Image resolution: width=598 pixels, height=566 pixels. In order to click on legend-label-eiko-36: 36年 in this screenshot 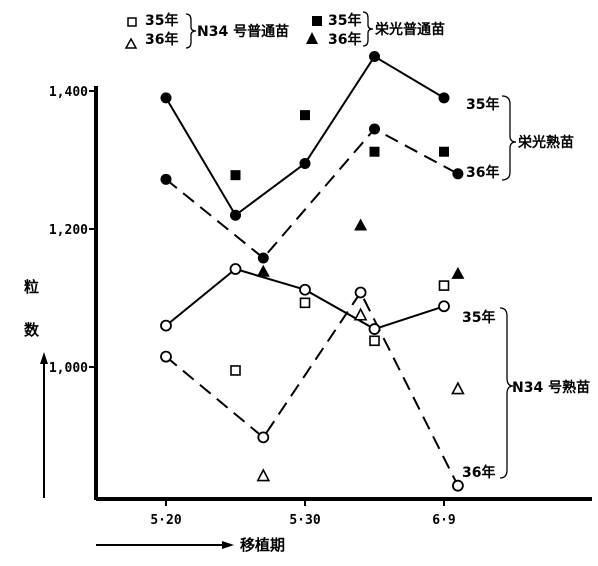, I will do `click(344, 39)`.